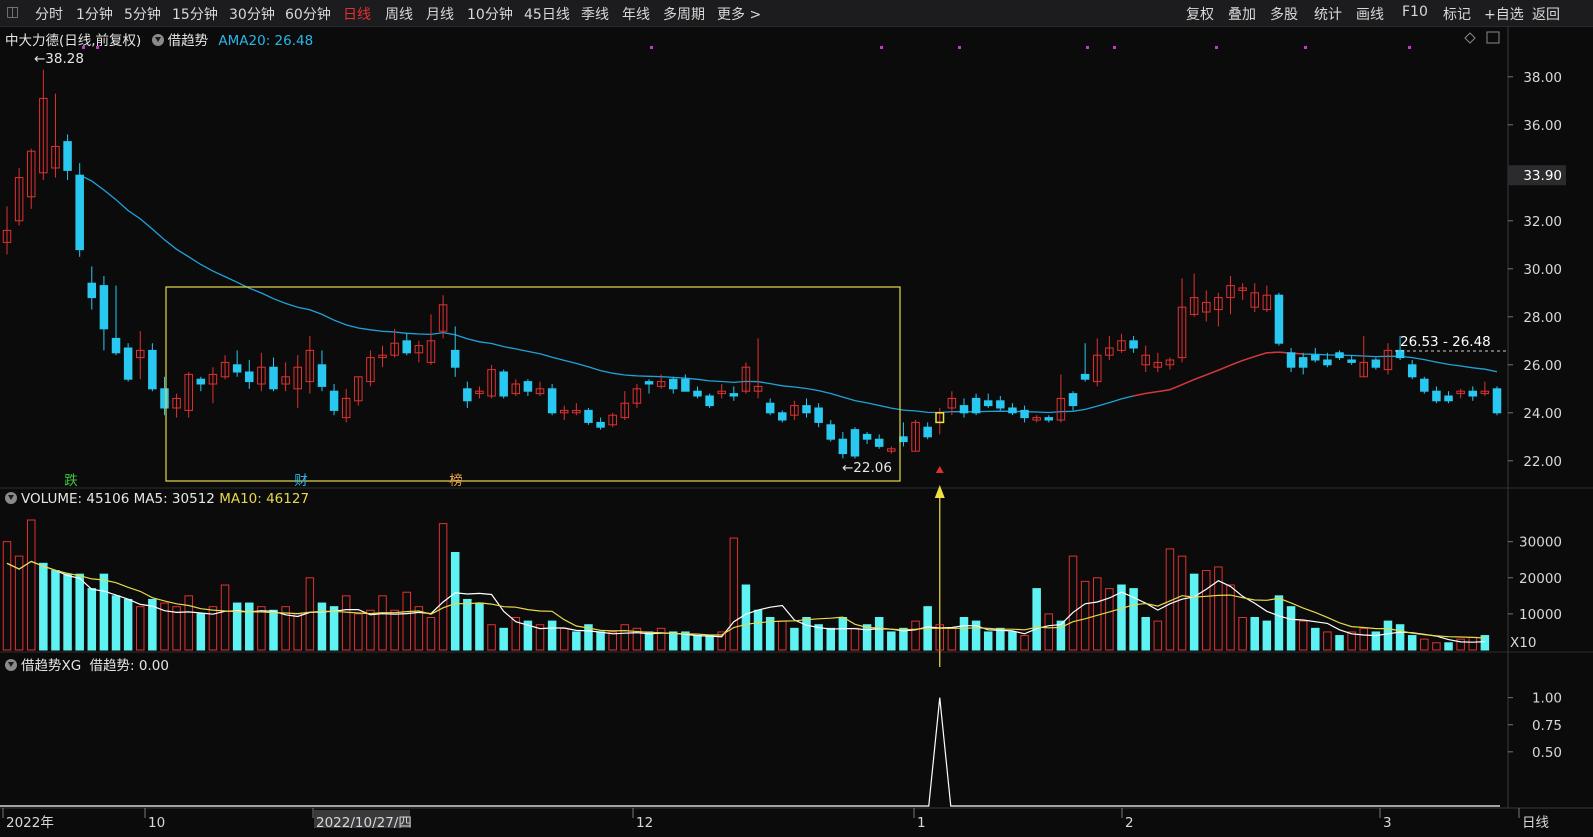  Describe the element at coordinates (75, 499) in the screenshot. I see `volume-label: VOLUME: 45106` at that location.